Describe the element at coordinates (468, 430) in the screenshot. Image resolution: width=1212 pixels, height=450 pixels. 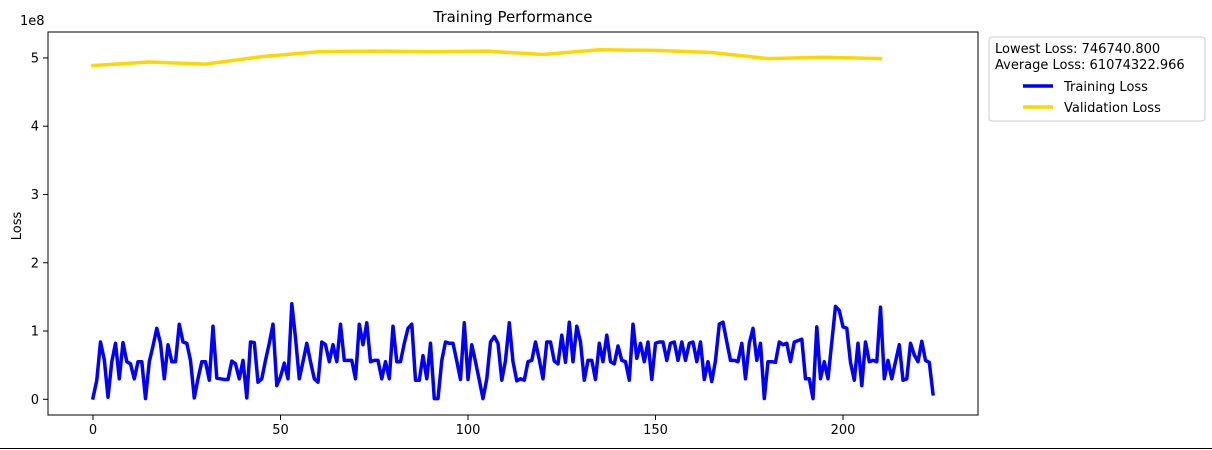
I see `x-tick-label: 100` at that location.